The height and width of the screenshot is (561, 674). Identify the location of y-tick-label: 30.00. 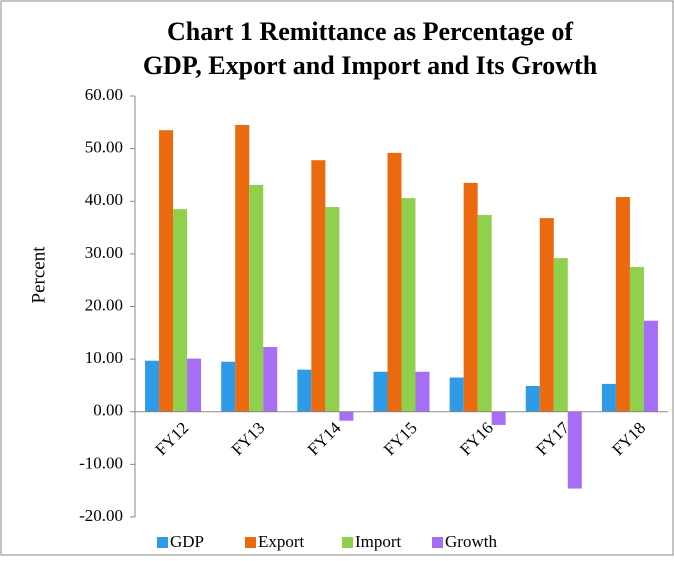
(104, 252).